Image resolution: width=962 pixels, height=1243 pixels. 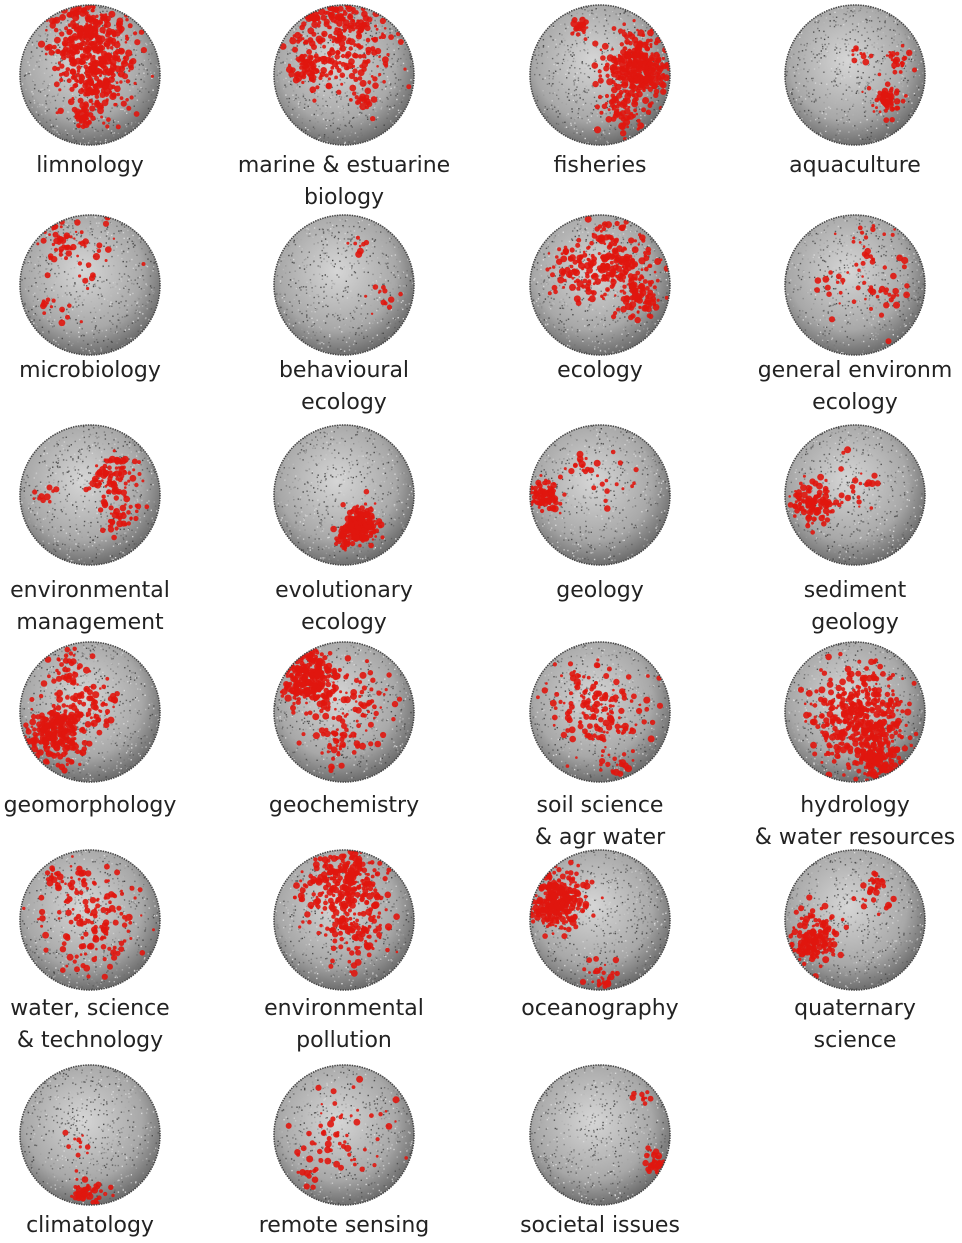 I want to click on panel-label: behavioural ecology, so click(x=344, y=387).